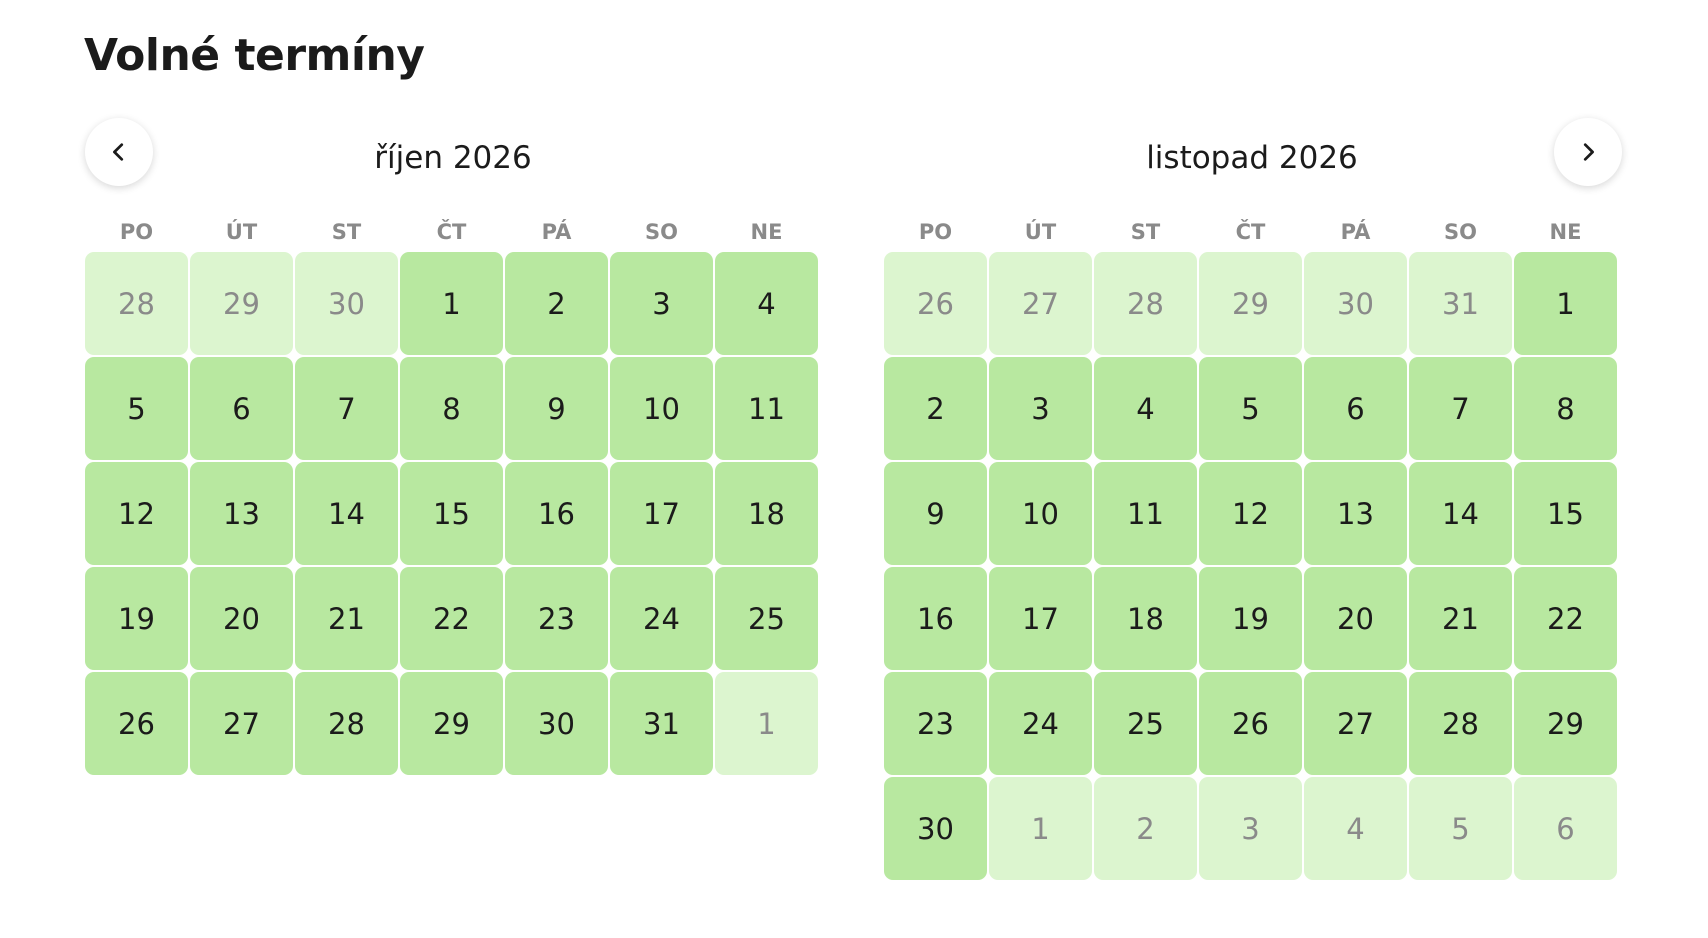 The height and width of the screenshot is (938, 1708). Describe the element at coordinates (1460, 303) in the screenshot. I see `day-cell-outside-month: 31` at that location.